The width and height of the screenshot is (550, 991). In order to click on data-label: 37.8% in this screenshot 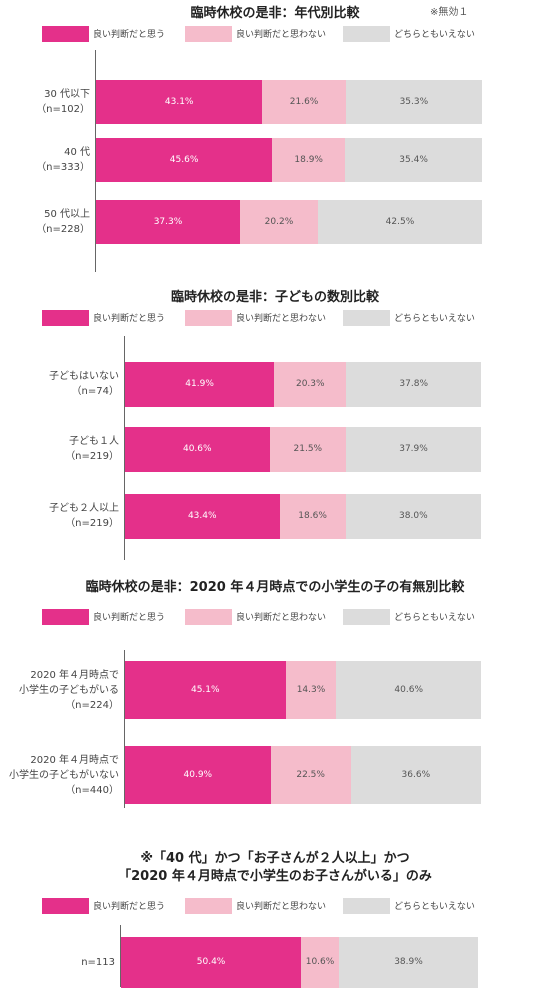, I will do `click(413, 384)`.